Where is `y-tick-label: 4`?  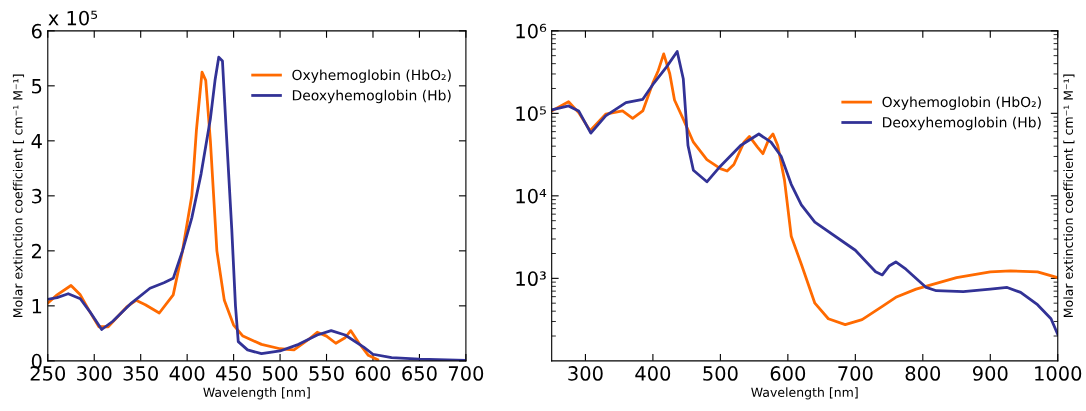 y-tick-label: 4 is located at coordinates (36, 141).